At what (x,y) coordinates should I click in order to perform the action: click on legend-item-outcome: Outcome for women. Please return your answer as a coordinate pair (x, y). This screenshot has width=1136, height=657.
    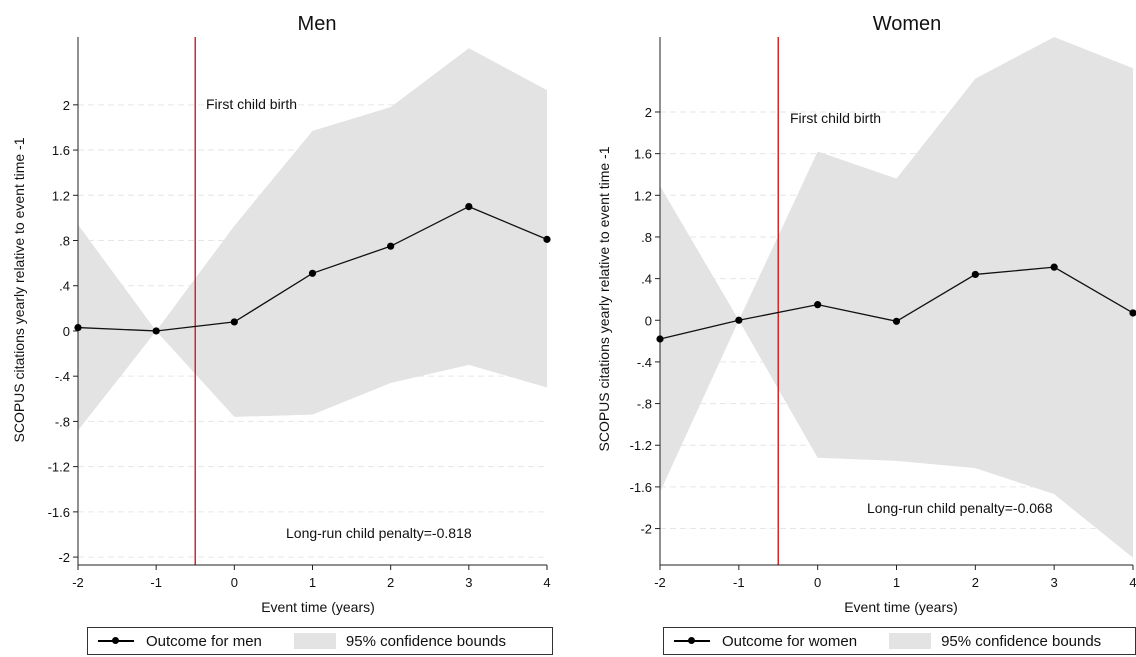
    Looking at the image, I should click on (765, 641).